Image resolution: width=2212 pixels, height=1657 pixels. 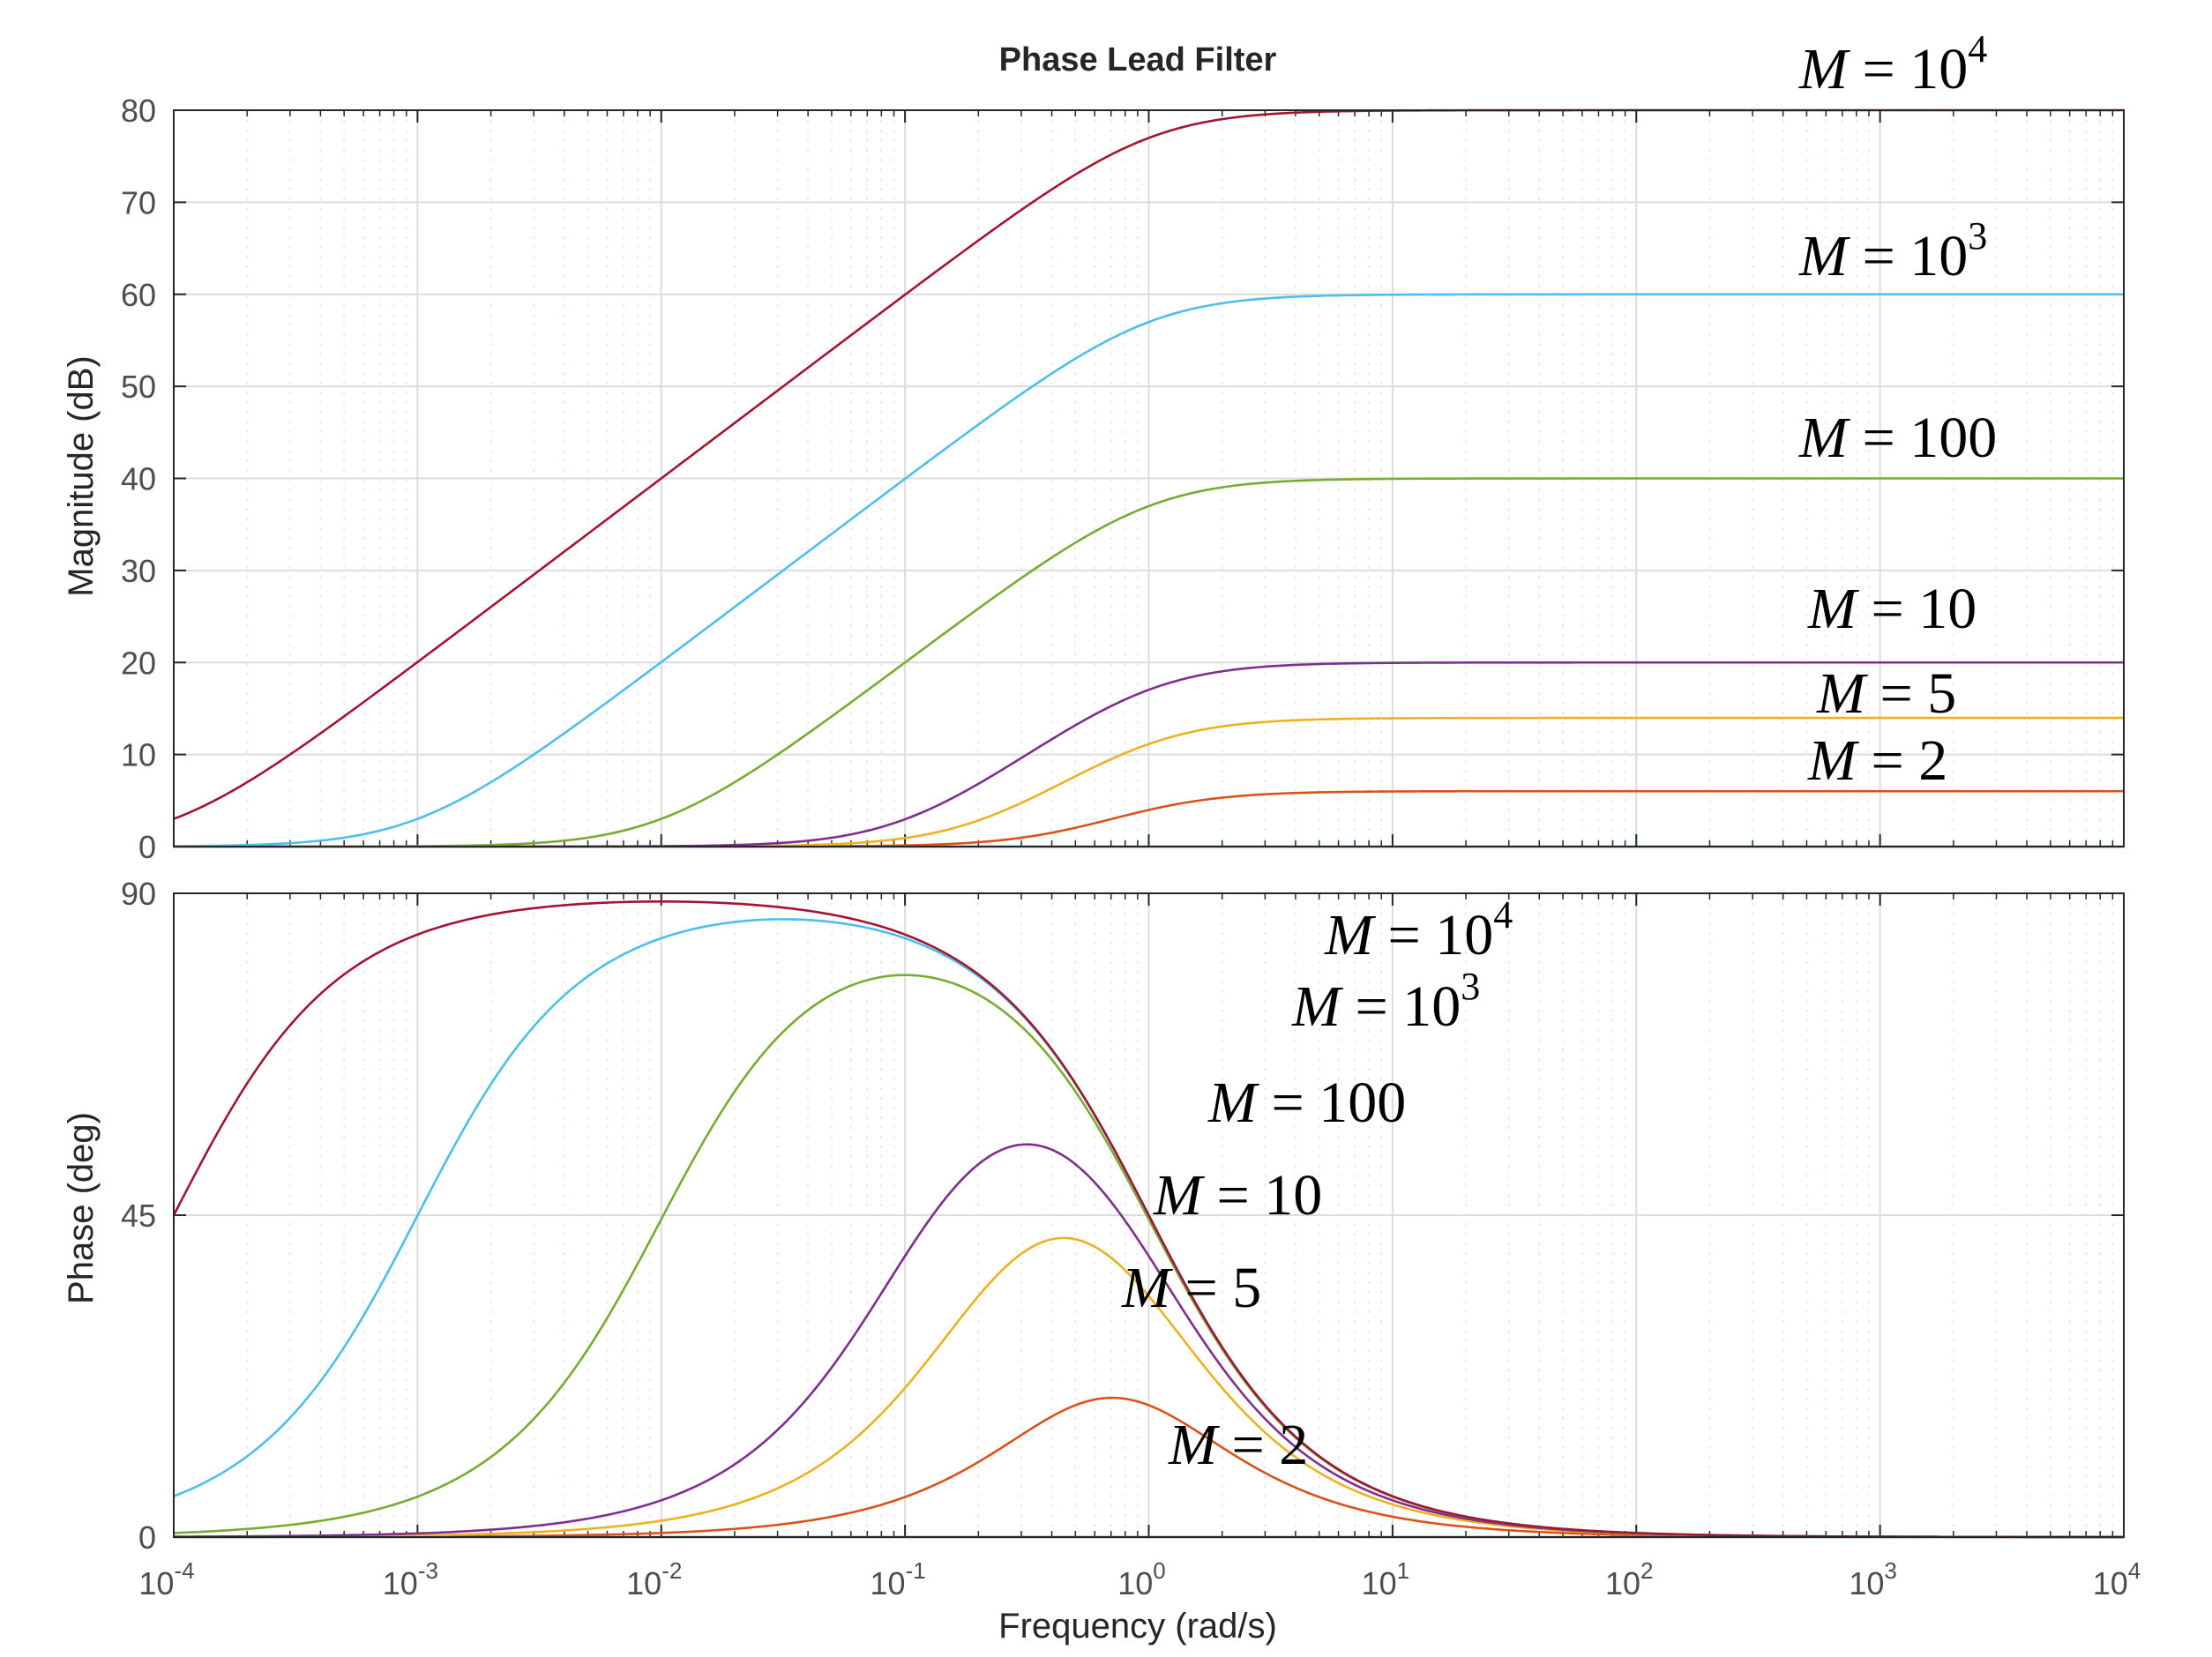 I want to click on frequency-axis-label: Frequency (rad/s), so click(x=1137, y=1626).